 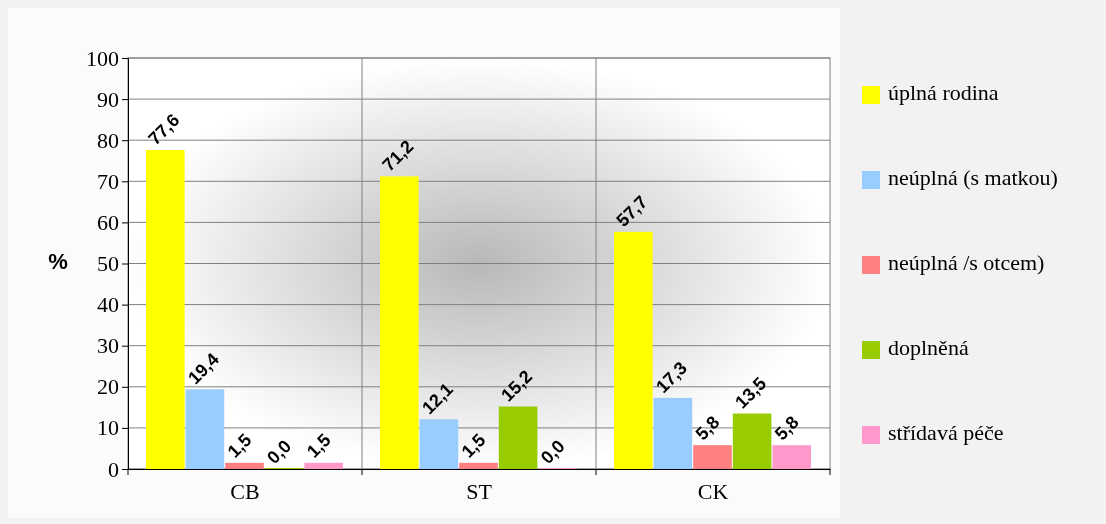 I want to click on data-label: 77,6, so click(x=164, y=129).